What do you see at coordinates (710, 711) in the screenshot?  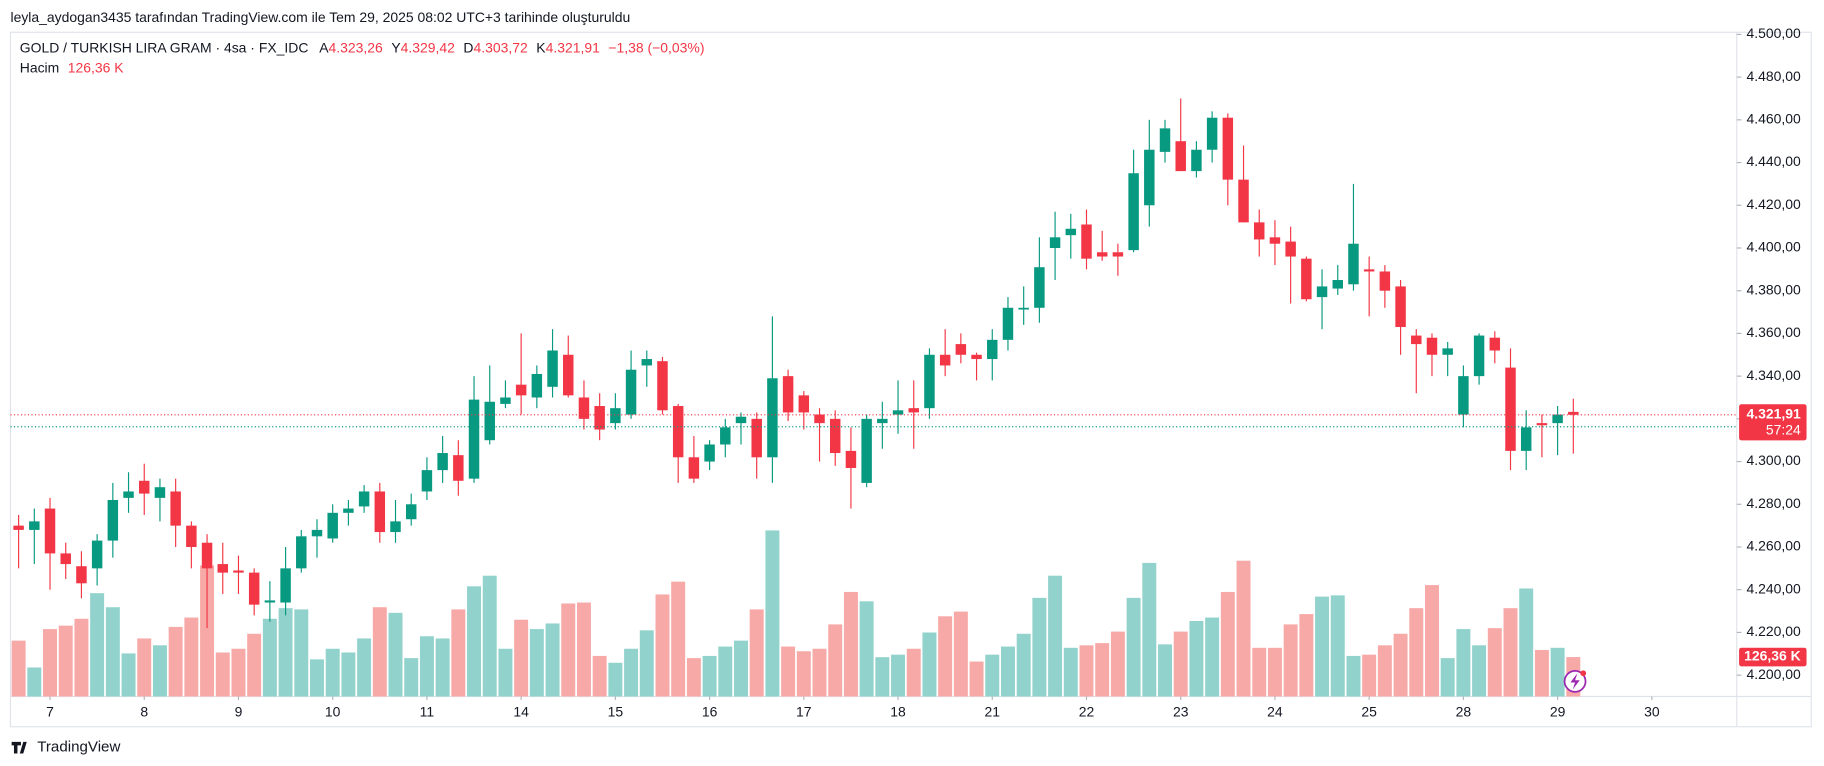 I see `x-tick-label: 16` at bounding box center [710, 711].